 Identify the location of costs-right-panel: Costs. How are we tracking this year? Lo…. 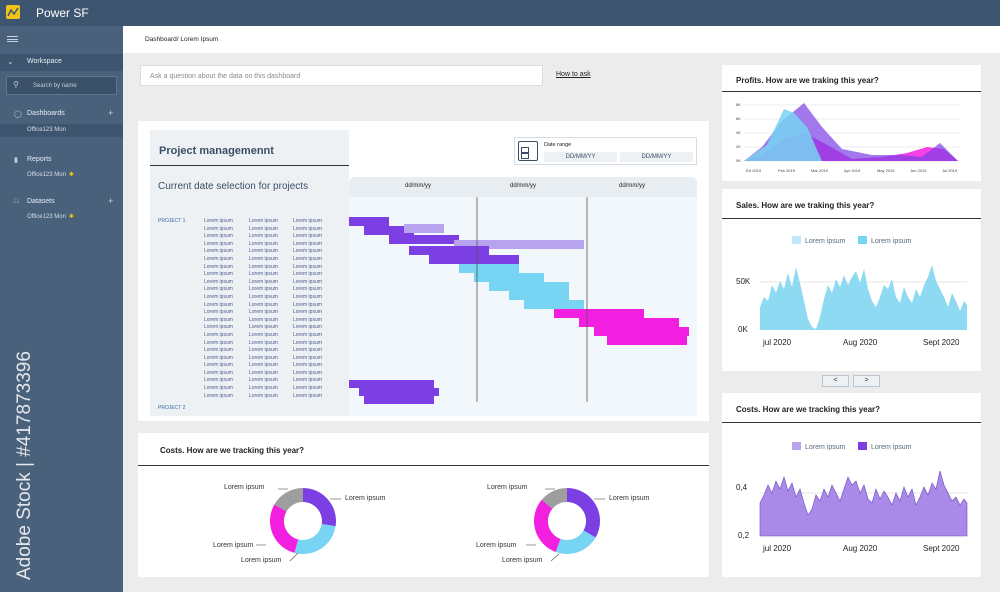
(851, 485).